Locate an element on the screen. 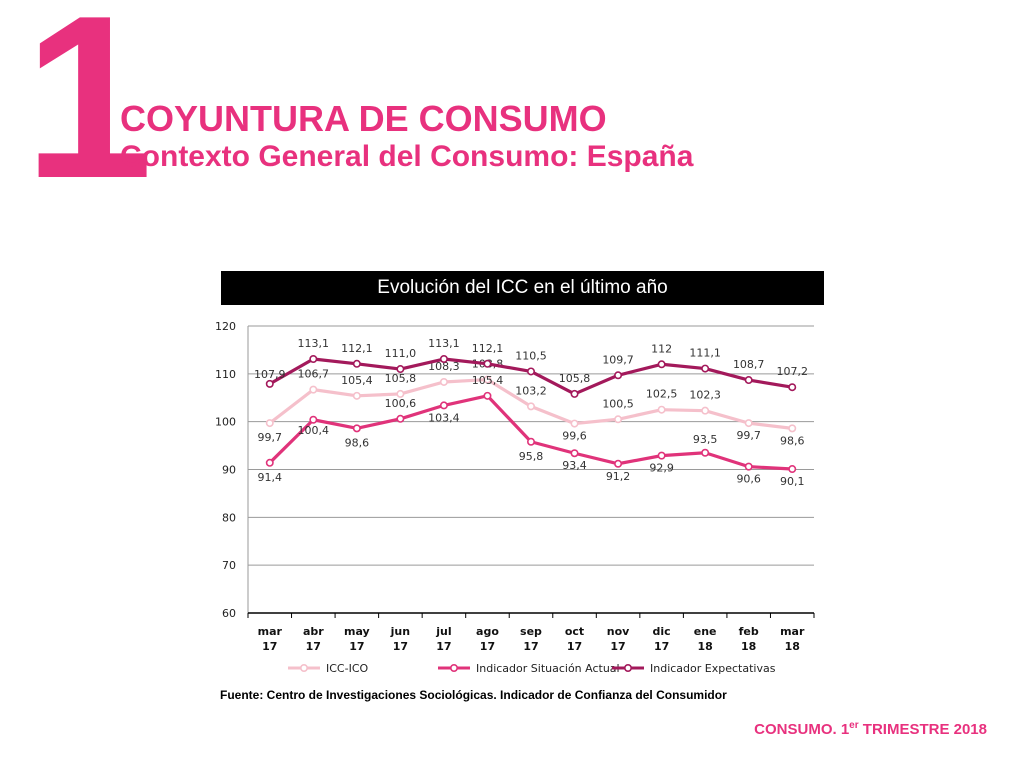 The height and width of the screenshot is (768, 1024). data-label: 100,6 is located at coordinates (401, 403).